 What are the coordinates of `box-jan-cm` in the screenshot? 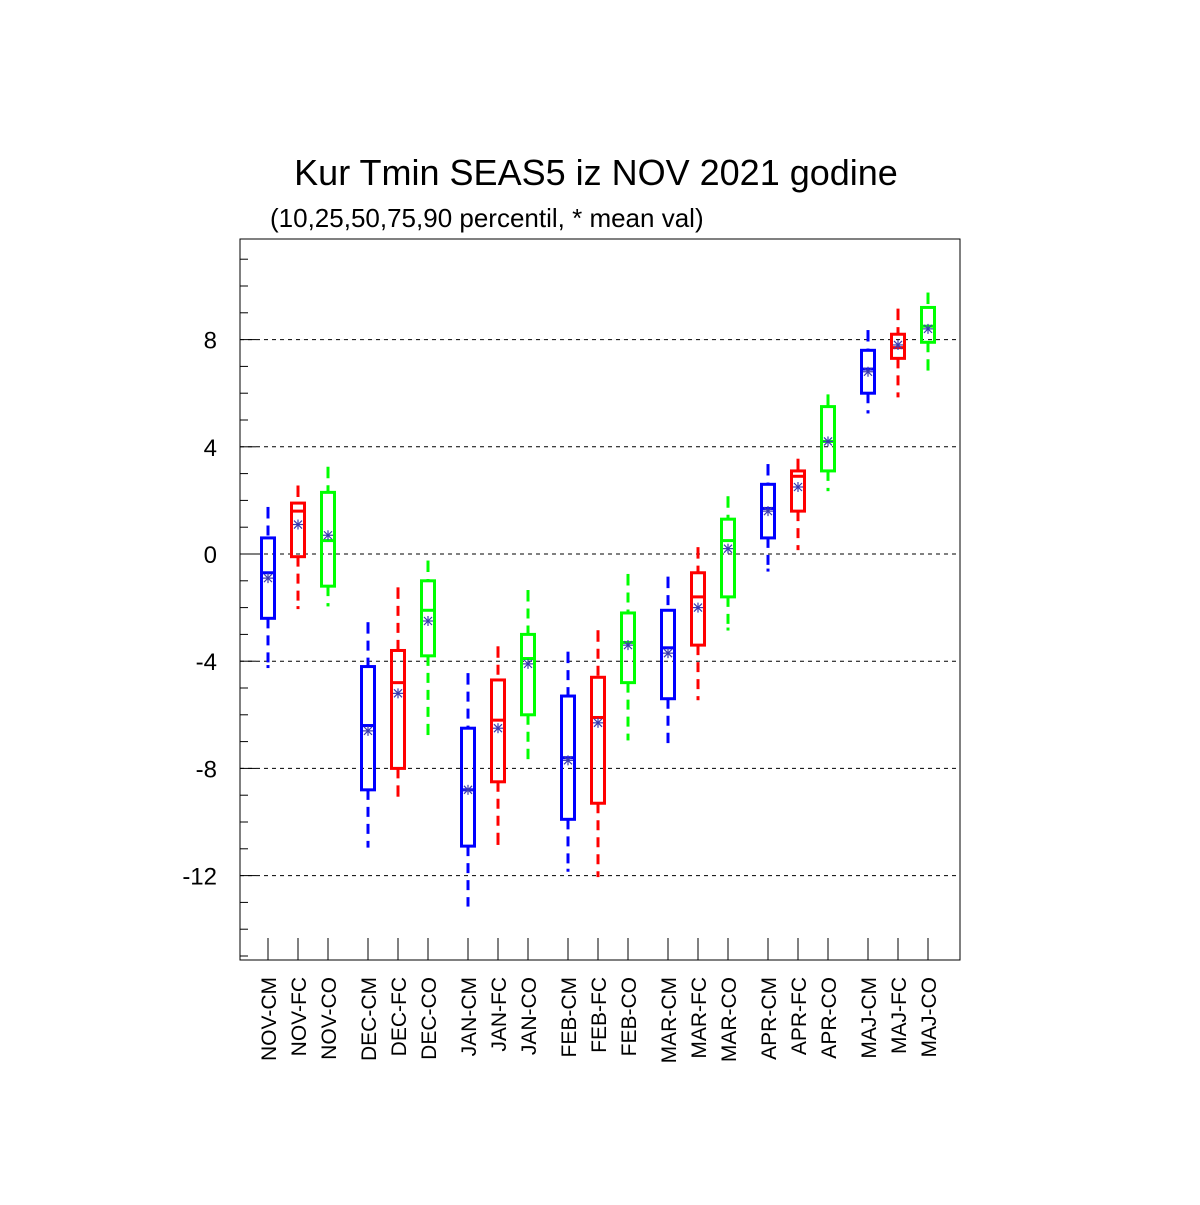 It's located at (468, 790).